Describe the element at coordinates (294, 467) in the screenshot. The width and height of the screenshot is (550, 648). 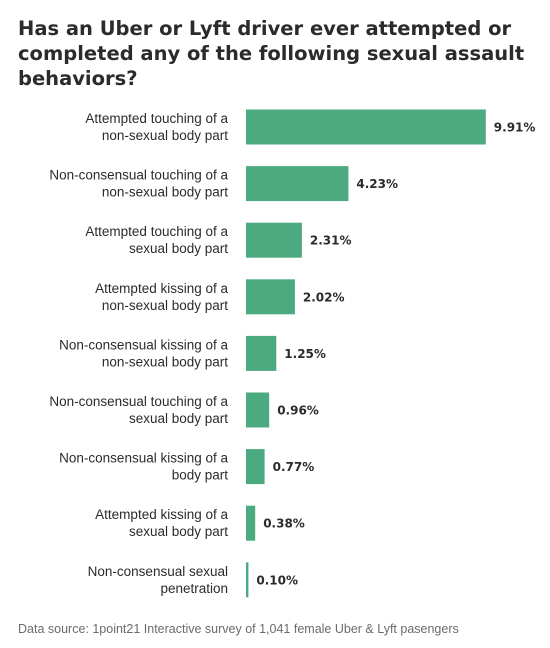
I see `value-label-7: 0.77%` at that location.